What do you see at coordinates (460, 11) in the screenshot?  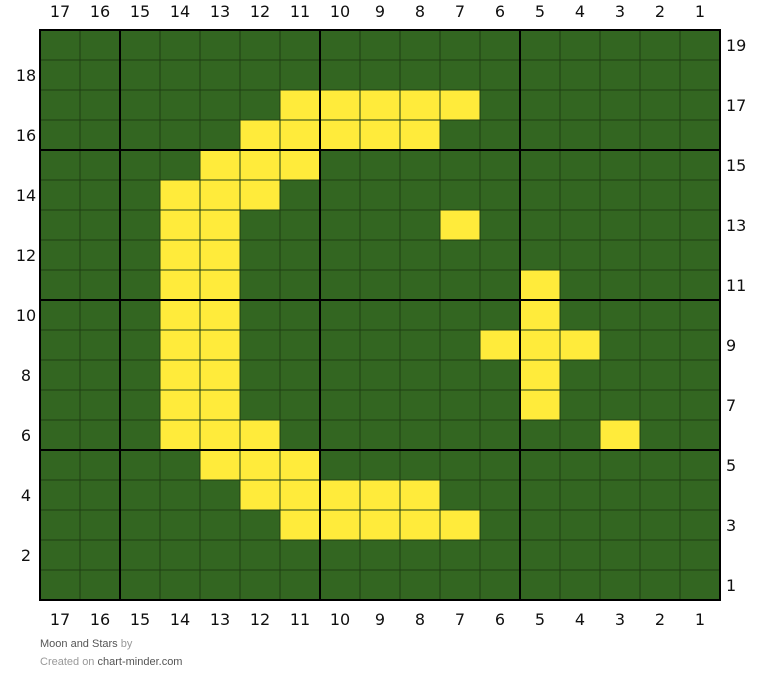 I see `column-label-top: 7` at bounding box center [460, 11].